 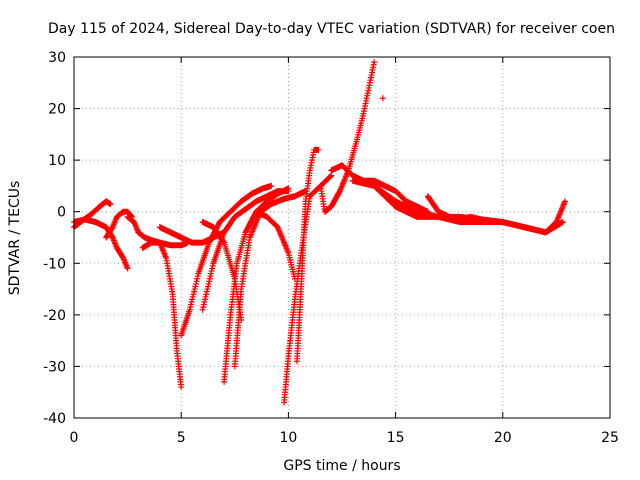 I want to click on y-tick-label: -20, so click(x=54, y=316).